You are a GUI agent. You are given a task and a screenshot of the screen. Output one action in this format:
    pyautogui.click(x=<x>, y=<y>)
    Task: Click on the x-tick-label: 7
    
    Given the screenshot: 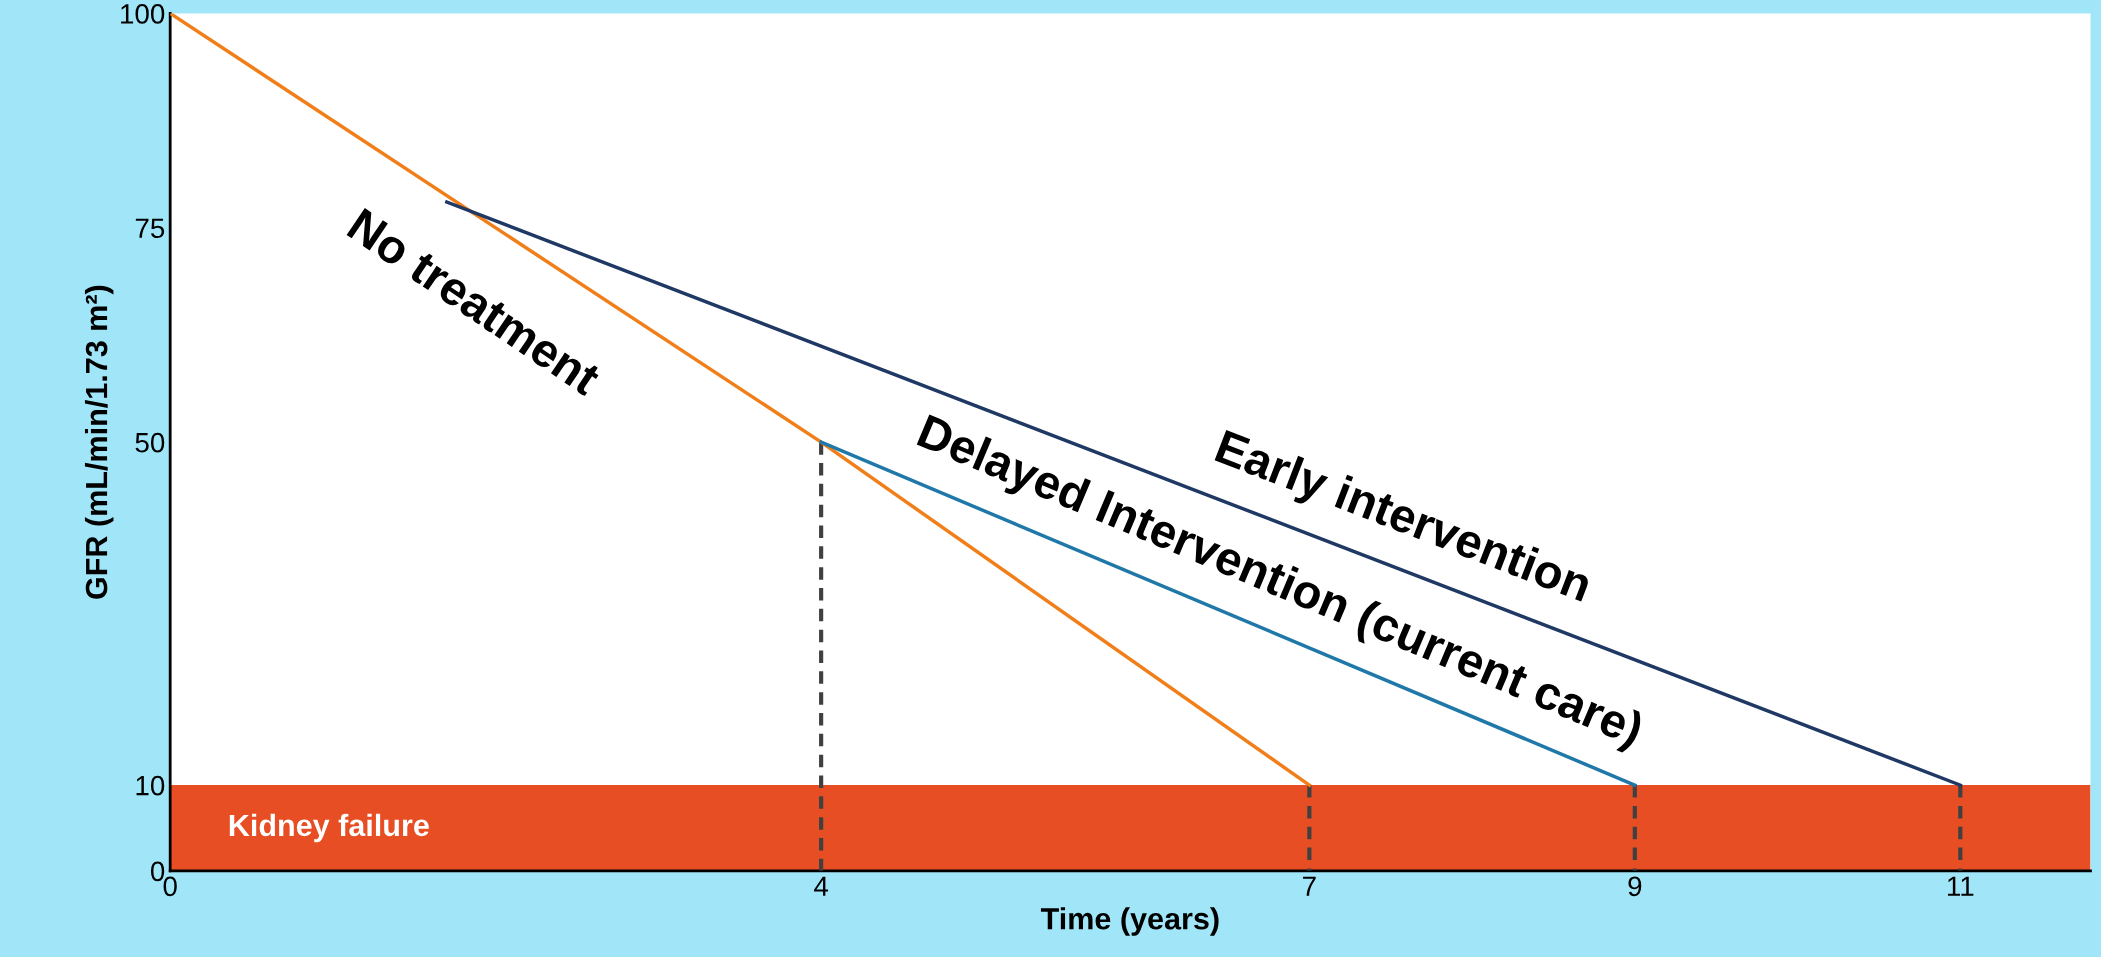 What is the action you would take?
    pyautogui.click(x=1309, y=886)
    